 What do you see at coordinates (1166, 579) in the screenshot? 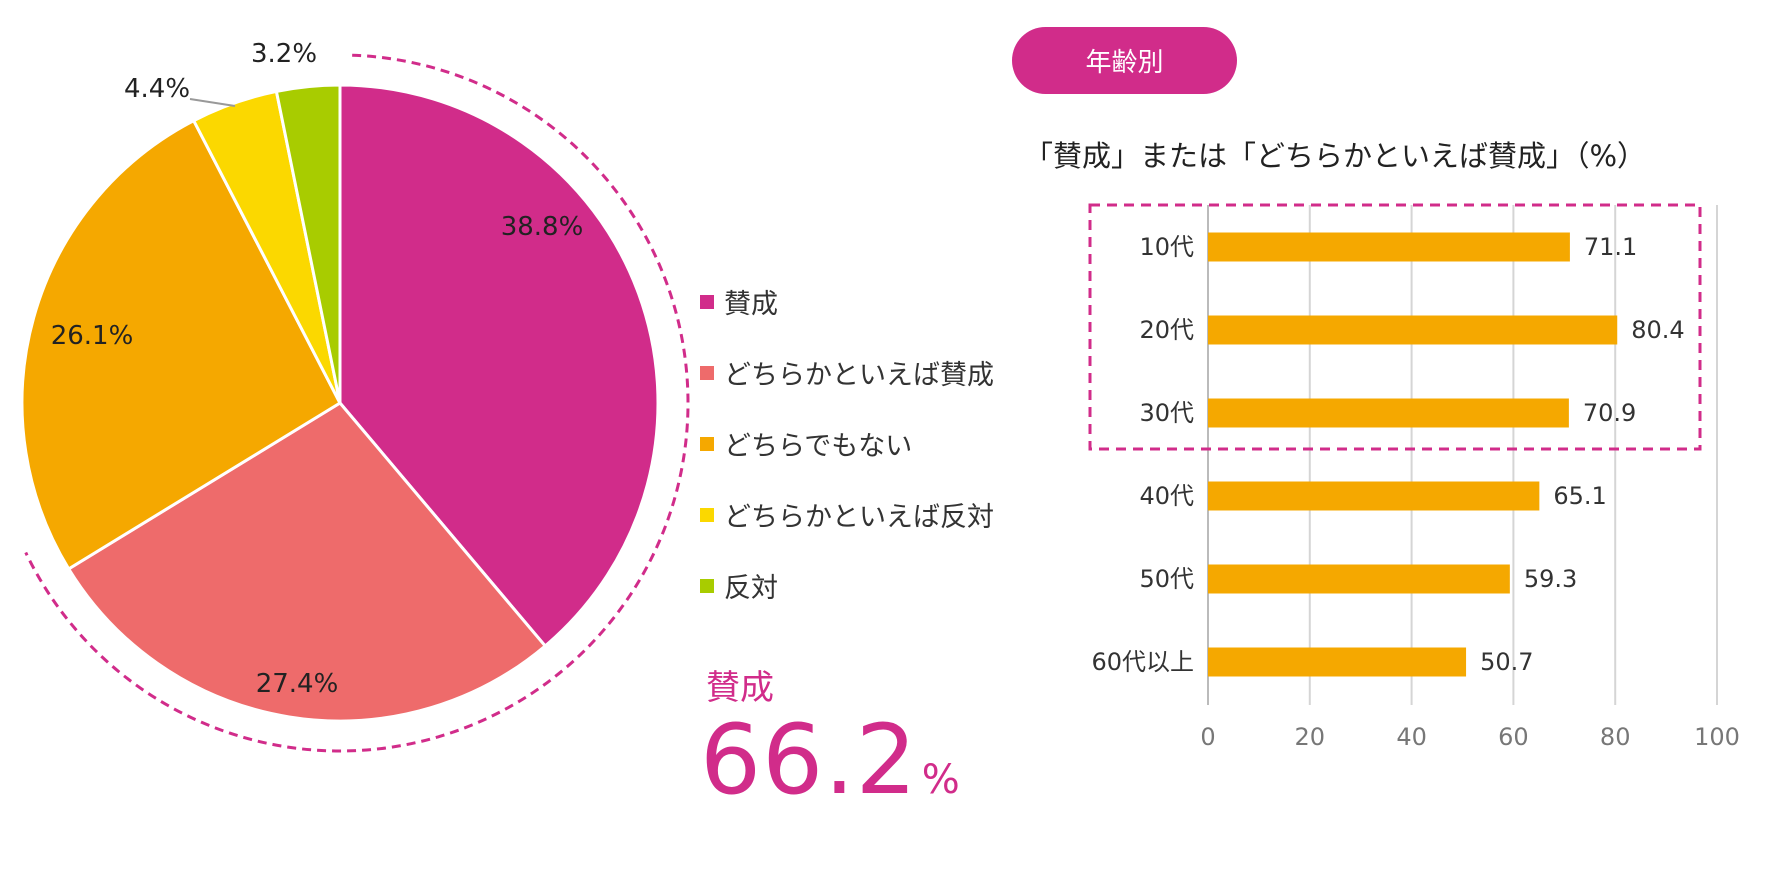
I see `category-label: 50代` at bounding box center [1166, 579].